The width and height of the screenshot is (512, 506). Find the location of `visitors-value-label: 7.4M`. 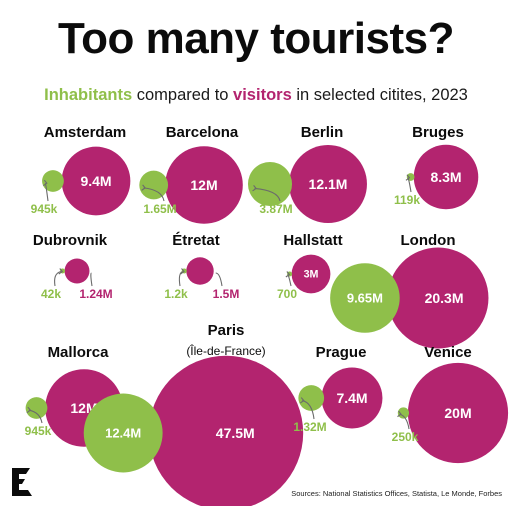

visitors-value-label: 7.4M is located at coordinates (351, 398).